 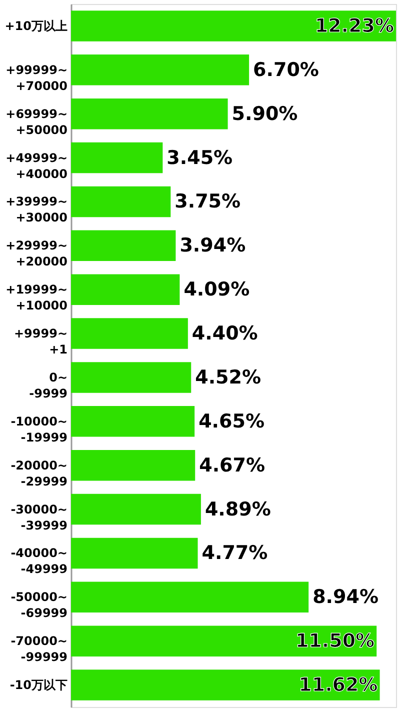 I want to click on data-label: 12.23%, so click(x=354, y=25).